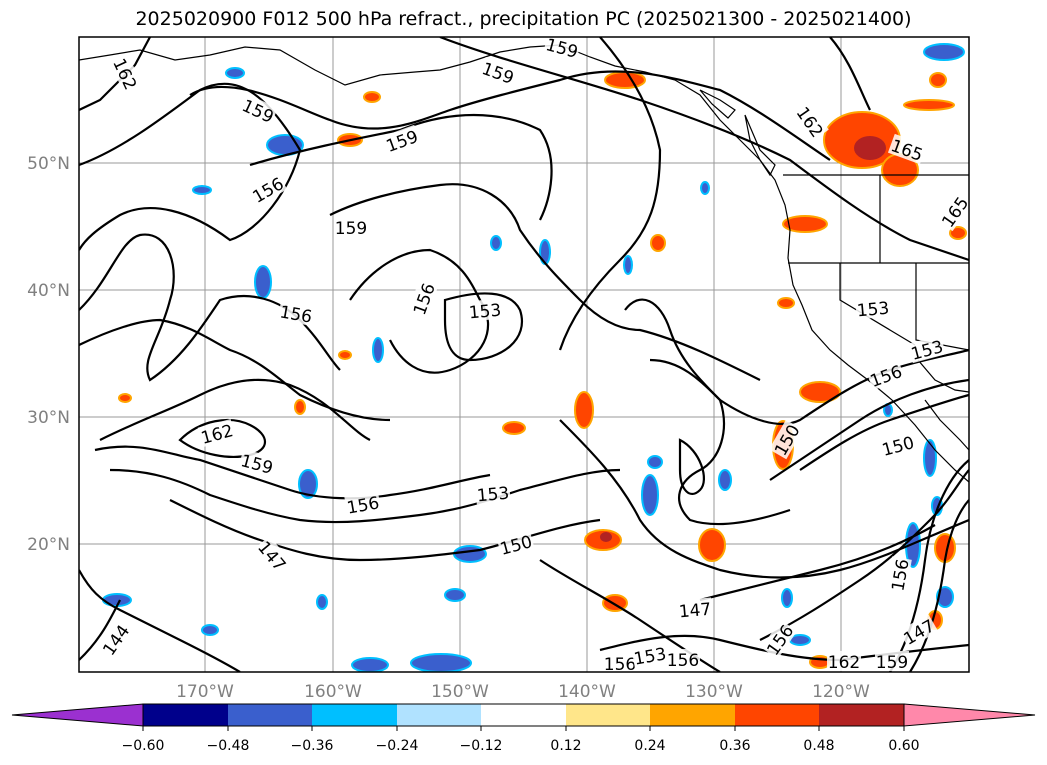 Image resolution: width=1047 pixels, height=765 pixels. What do you see at coordinates (695, 611) in the screenshot?
I see `contour-label: 147` at bounding box center [695, 611].